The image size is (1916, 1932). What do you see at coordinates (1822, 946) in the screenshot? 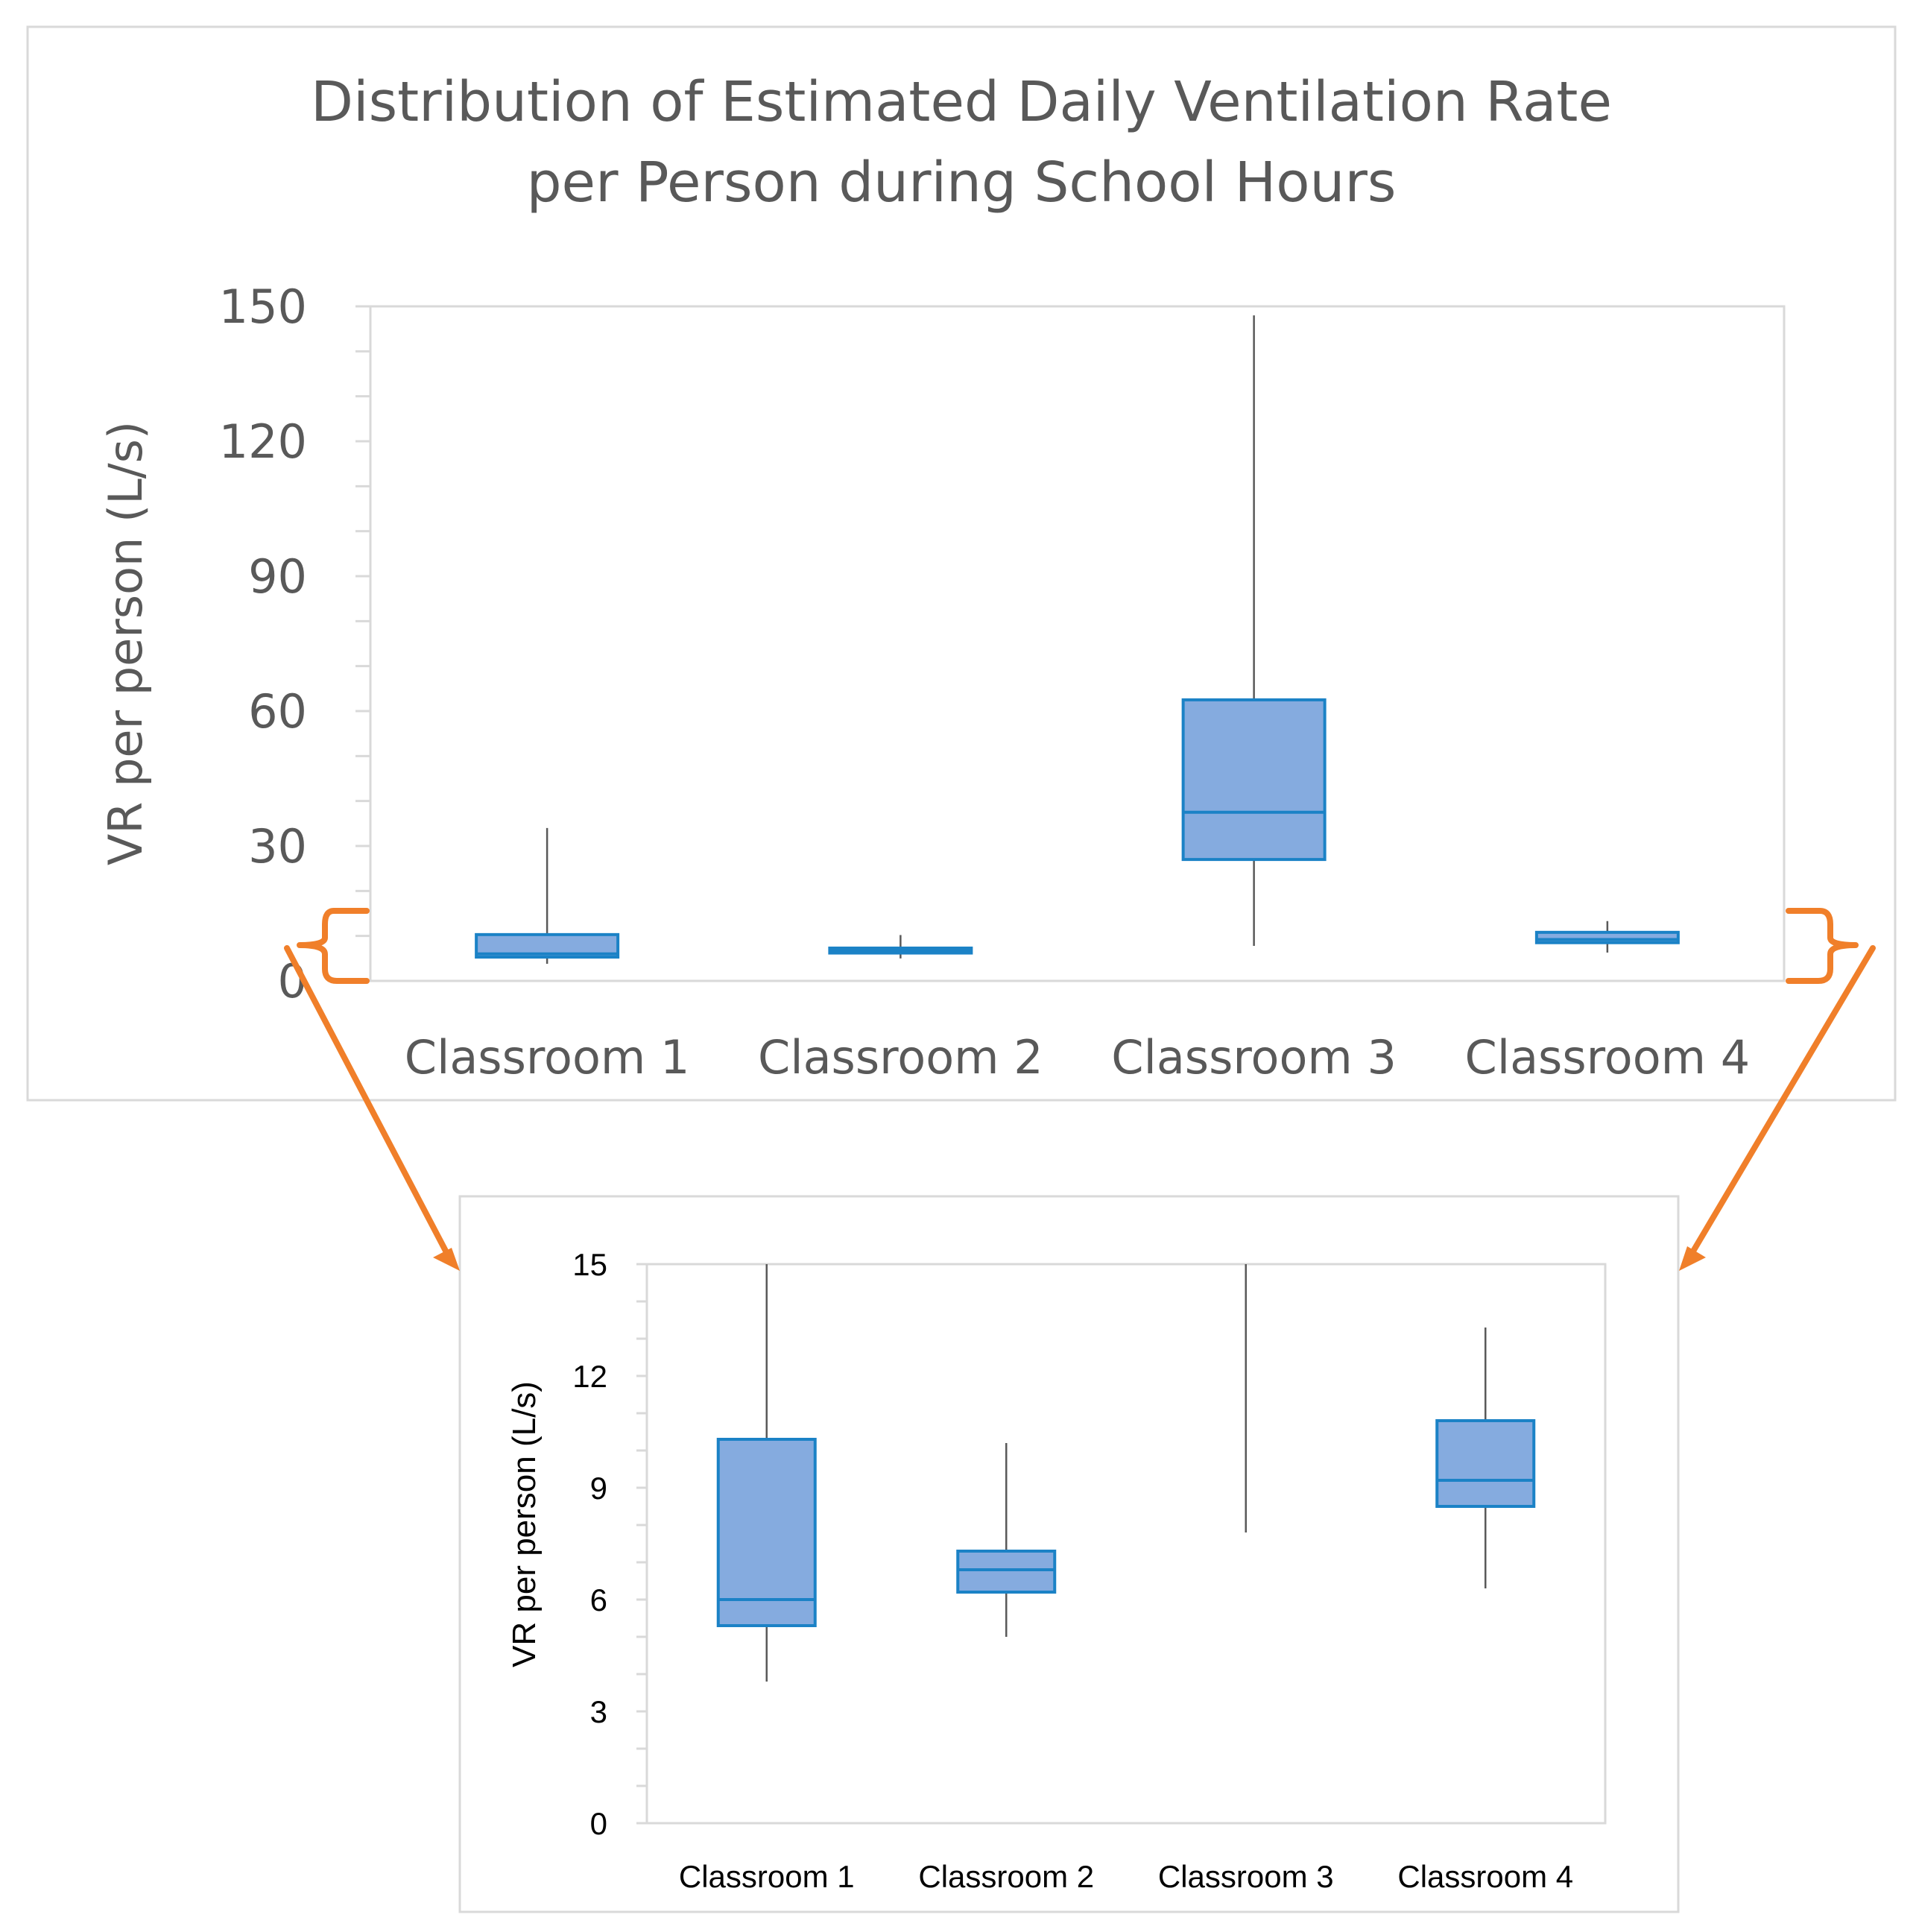
I see `right-bracket` at bounding box center [1822, 946].